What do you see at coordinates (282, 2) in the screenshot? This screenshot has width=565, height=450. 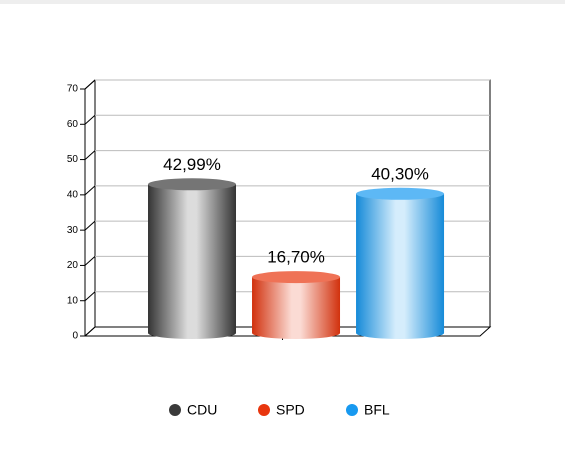 I see `top-strip` at bounding box center [282, 2].